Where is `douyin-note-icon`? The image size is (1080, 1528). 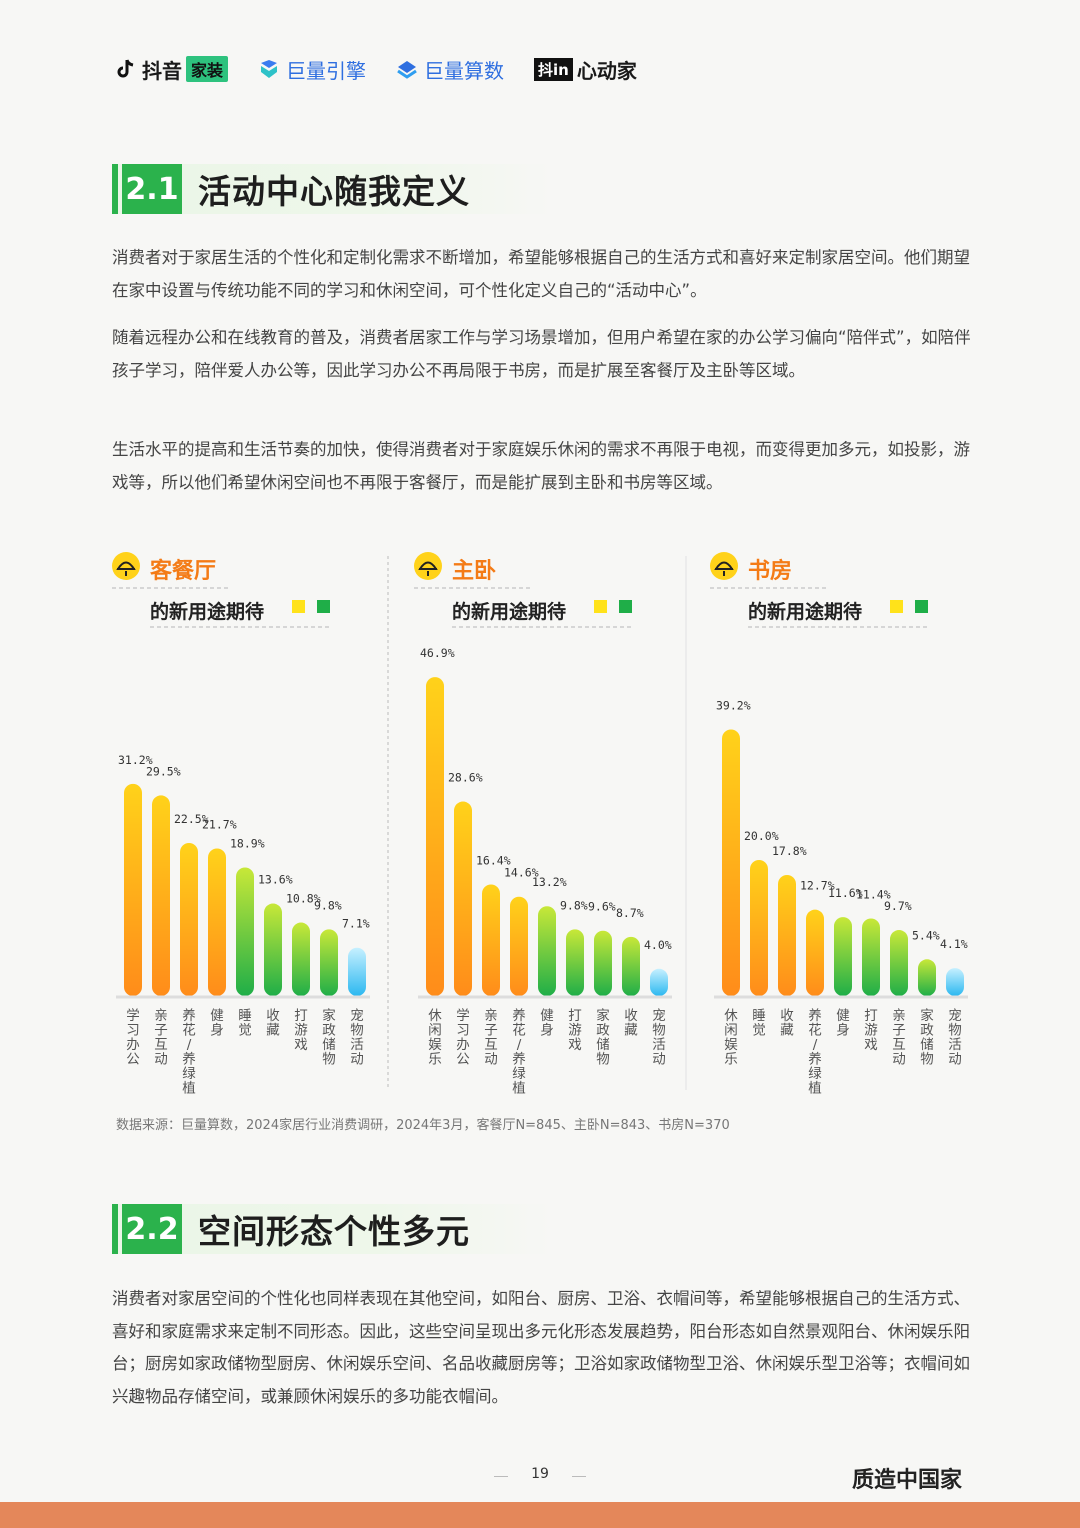 douyin-note-icon is located at coordinates (125, 68).